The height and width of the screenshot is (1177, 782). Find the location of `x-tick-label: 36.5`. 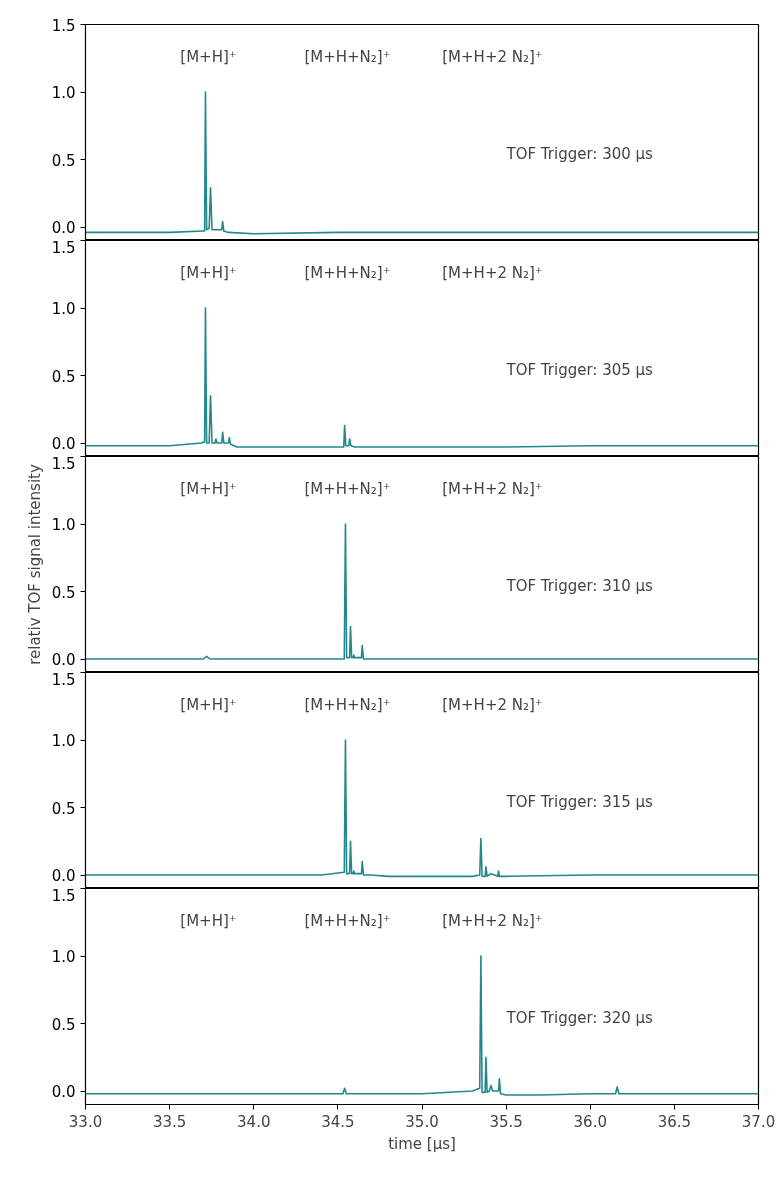

x-tick-label: 36.5 is located at coordinates (674, 1121).